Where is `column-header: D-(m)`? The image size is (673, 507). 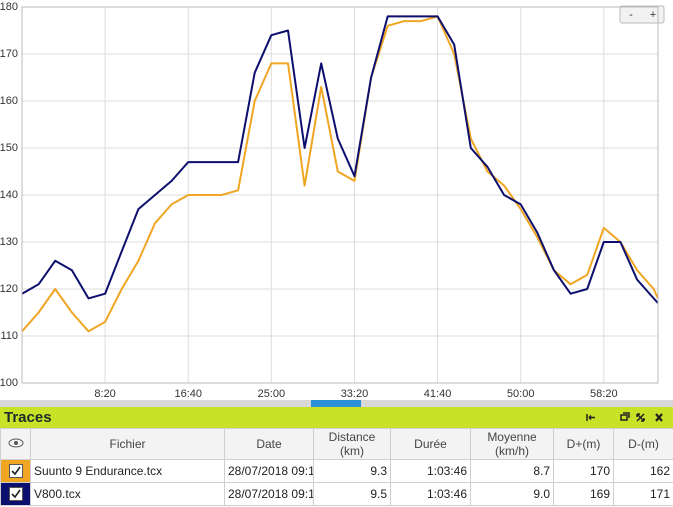 column-header: D-(m) is located at coordinates (643, 444).